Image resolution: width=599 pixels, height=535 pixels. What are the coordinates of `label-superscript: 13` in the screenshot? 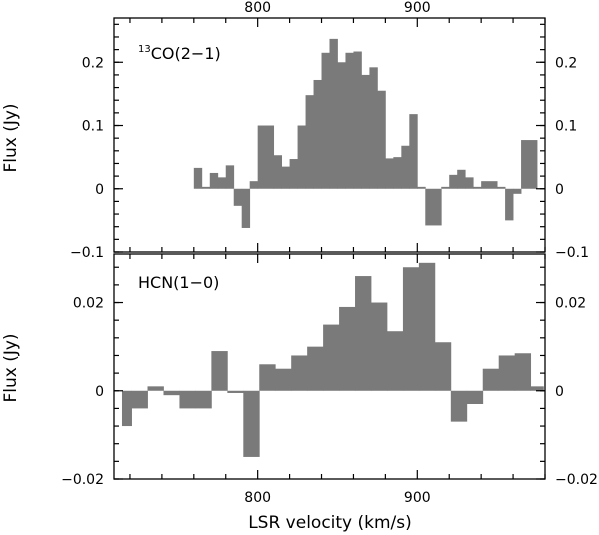 It's located at (144, 49).